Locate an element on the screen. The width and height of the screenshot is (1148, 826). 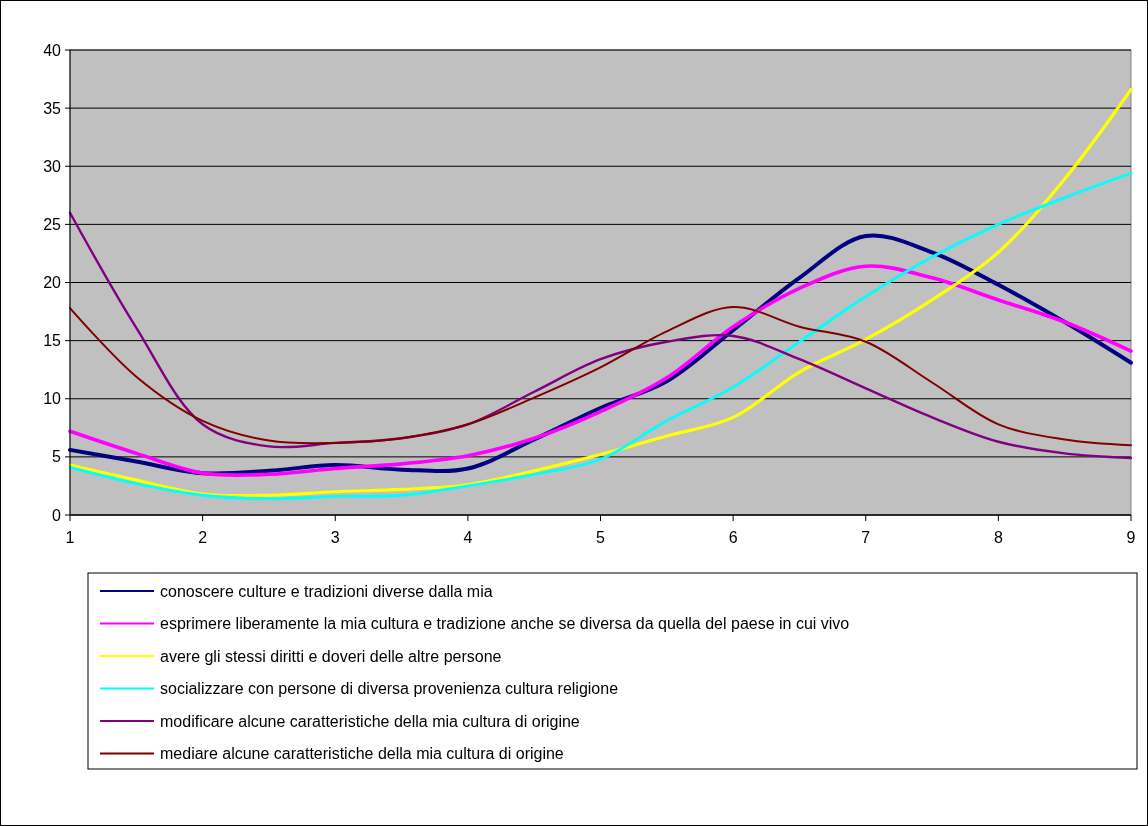
legend-label: modificare alcune caratteristiche della mia cultura di origine is located at coordinates (370, 721).